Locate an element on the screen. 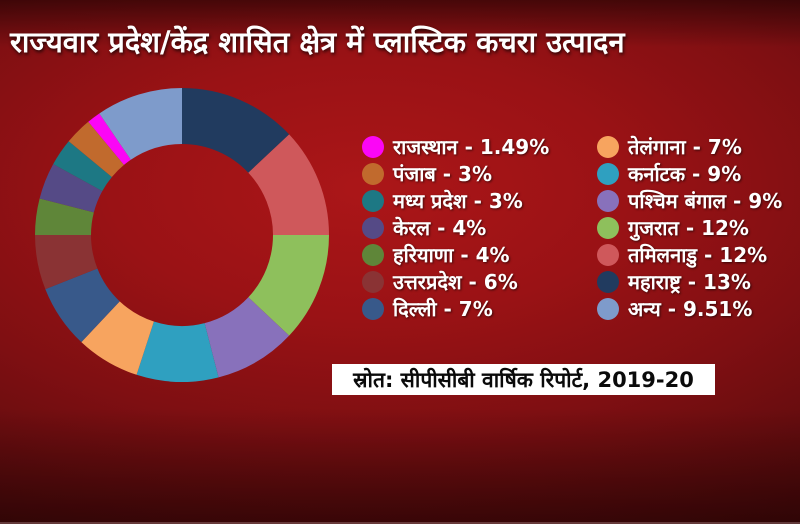  legend-item: तेलंगाना - 7% is located at coordinates (689, 146).